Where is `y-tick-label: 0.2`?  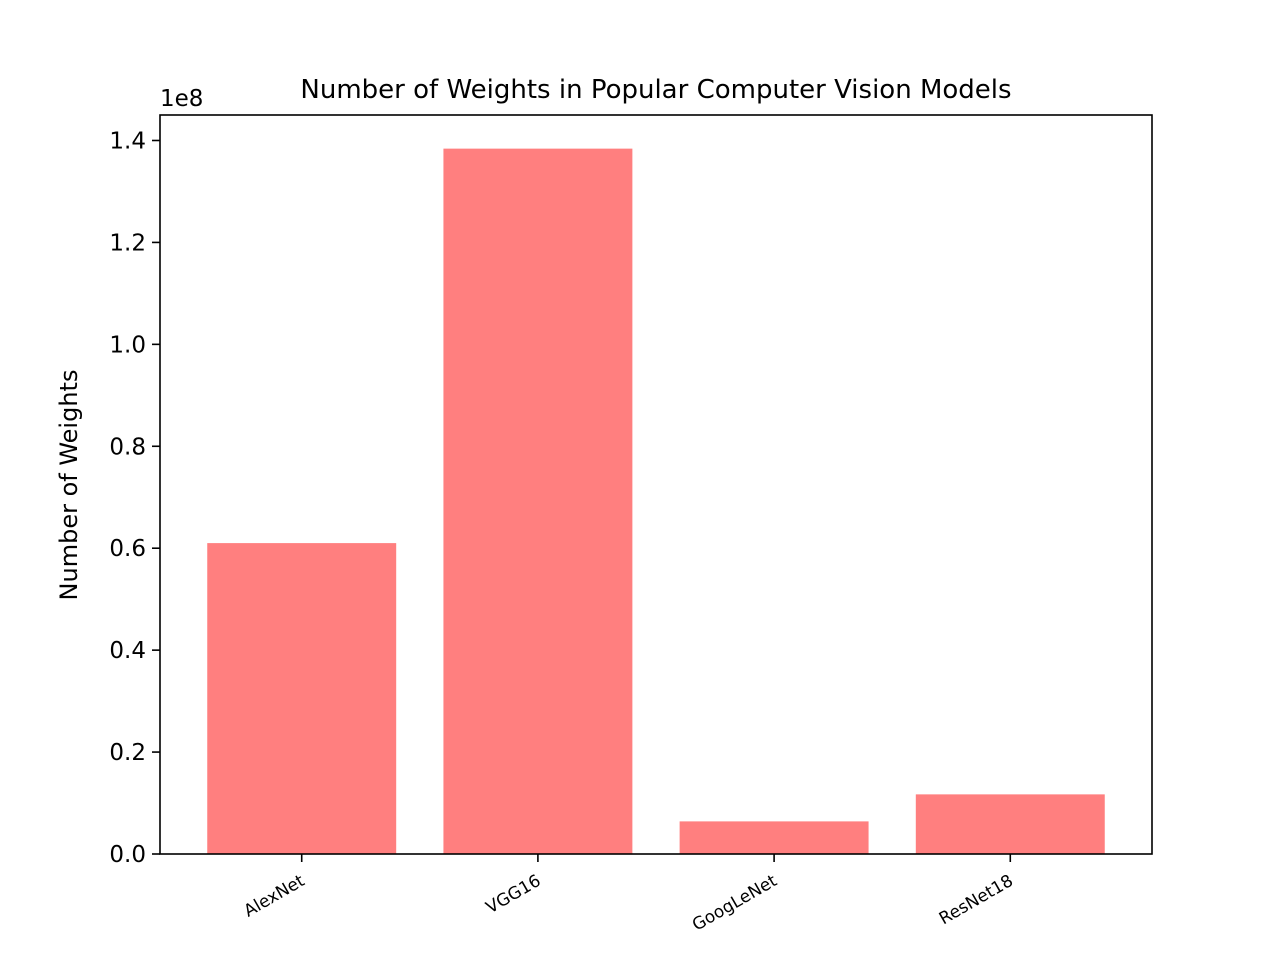
y-tick-label: 0.2 is located at coordinates (127, 753).